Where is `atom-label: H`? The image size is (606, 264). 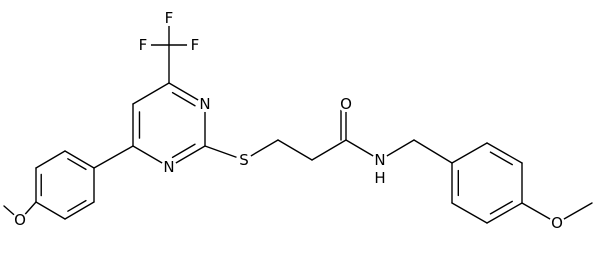 atom-label: H is located at coordinates (379, 178).